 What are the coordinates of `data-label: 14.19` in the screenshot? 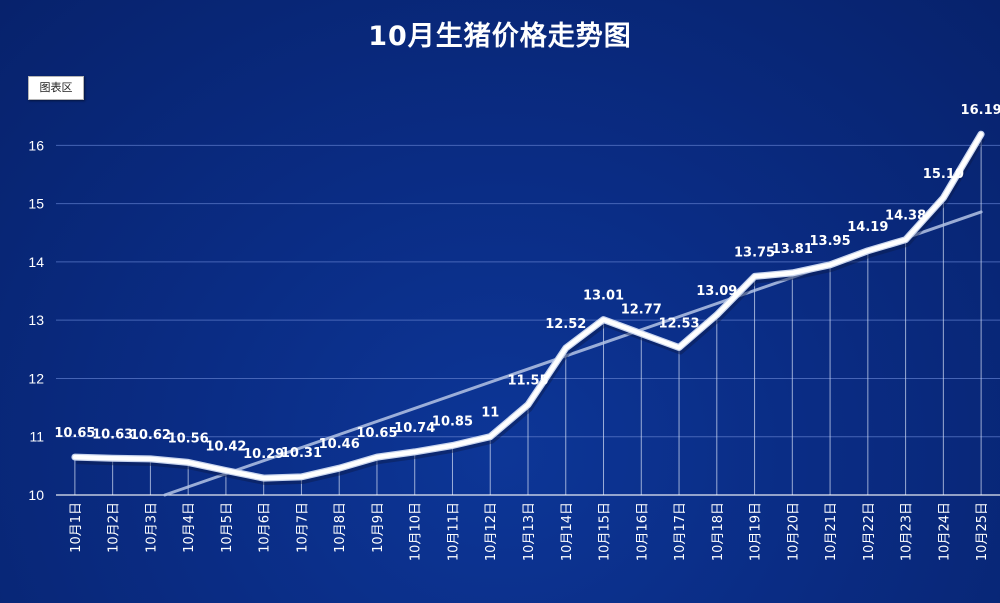 It's located at (867, 227).